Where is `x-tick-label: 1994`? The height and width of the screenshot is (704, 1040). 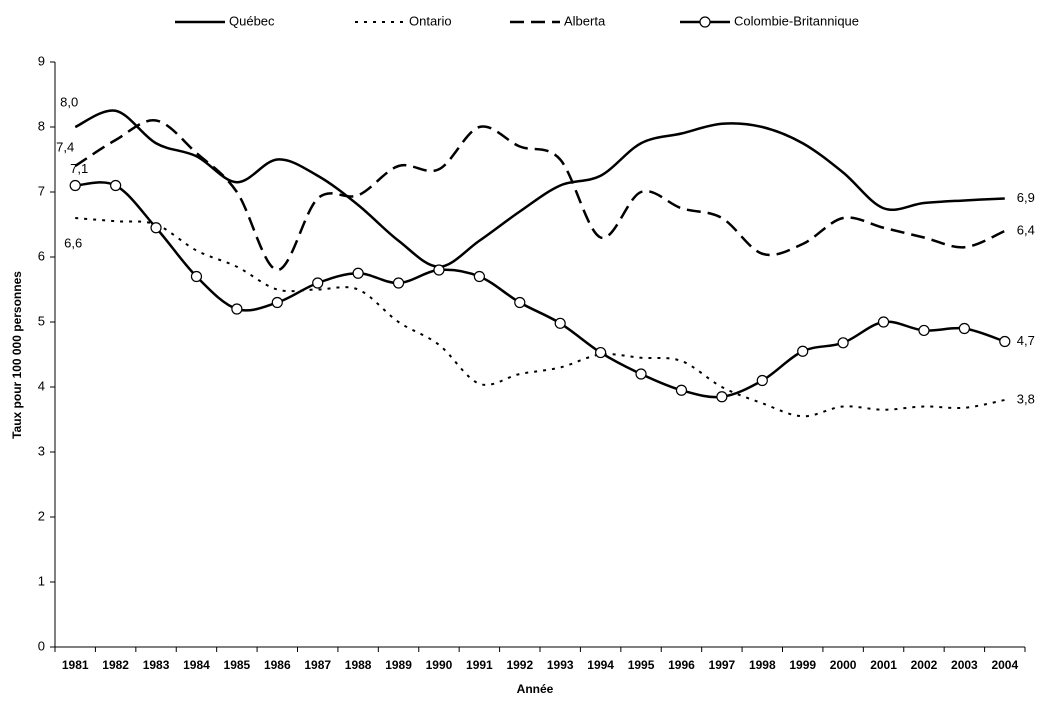 x-tick-label: 1994 is located at coordinates (600, 665).